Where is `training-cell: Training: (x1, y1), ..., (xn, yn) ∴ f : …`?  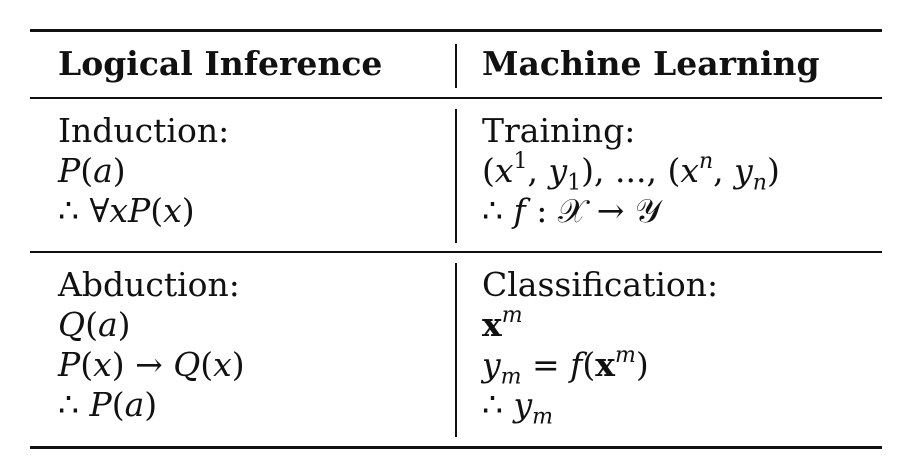 training-cell: Training: (x1, y1), ..., (xn, yn) ∴ f : … is located at coordinates (631, 171).